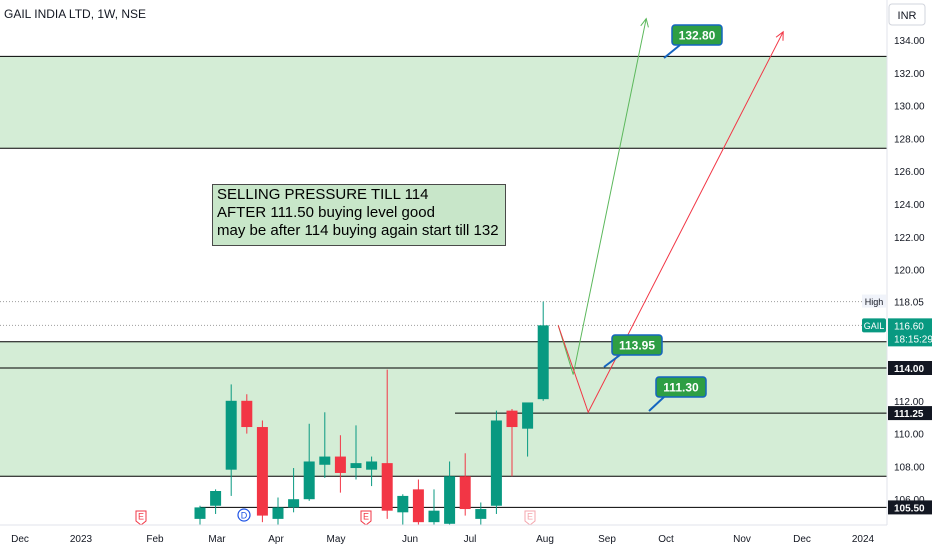 This screenshot has height=555, width=932. Describe the element at coordinates (909, 326) in the screenshot. I see `last-price-label: 116.60` at that location.